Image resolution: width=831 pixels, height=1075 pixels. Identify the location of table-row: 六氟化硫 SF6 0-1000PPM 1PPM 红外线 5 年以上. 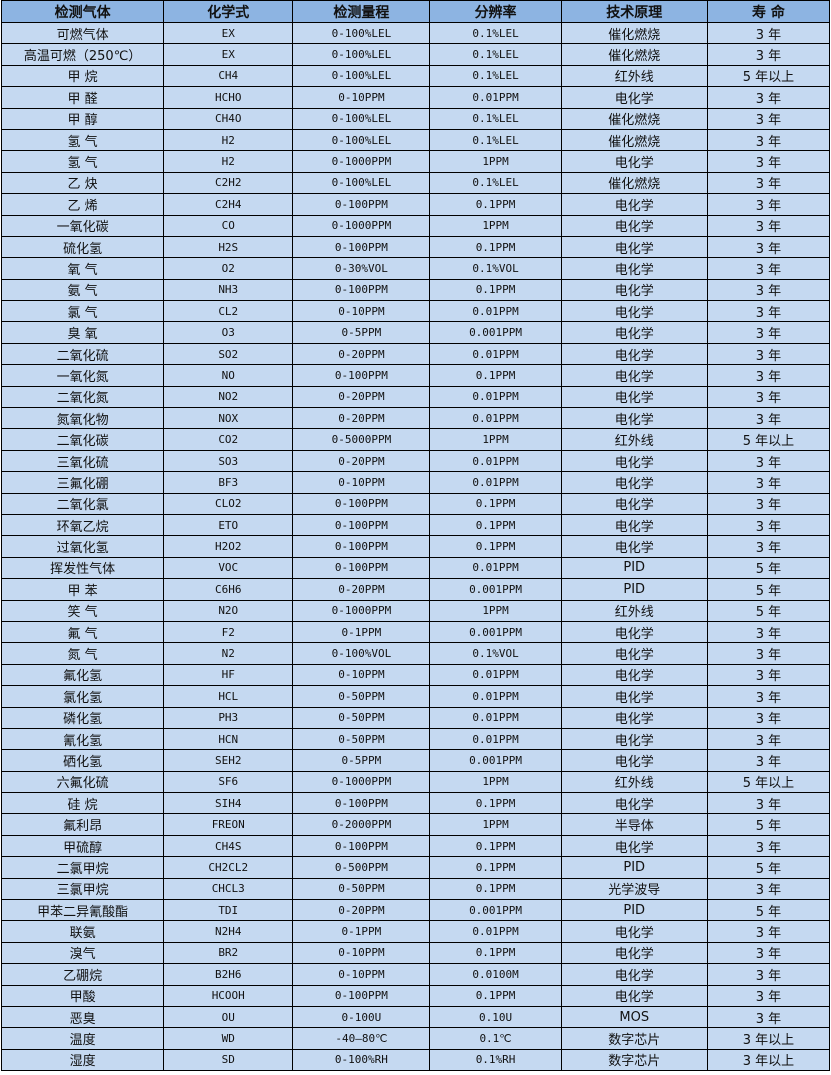
(415, 782).